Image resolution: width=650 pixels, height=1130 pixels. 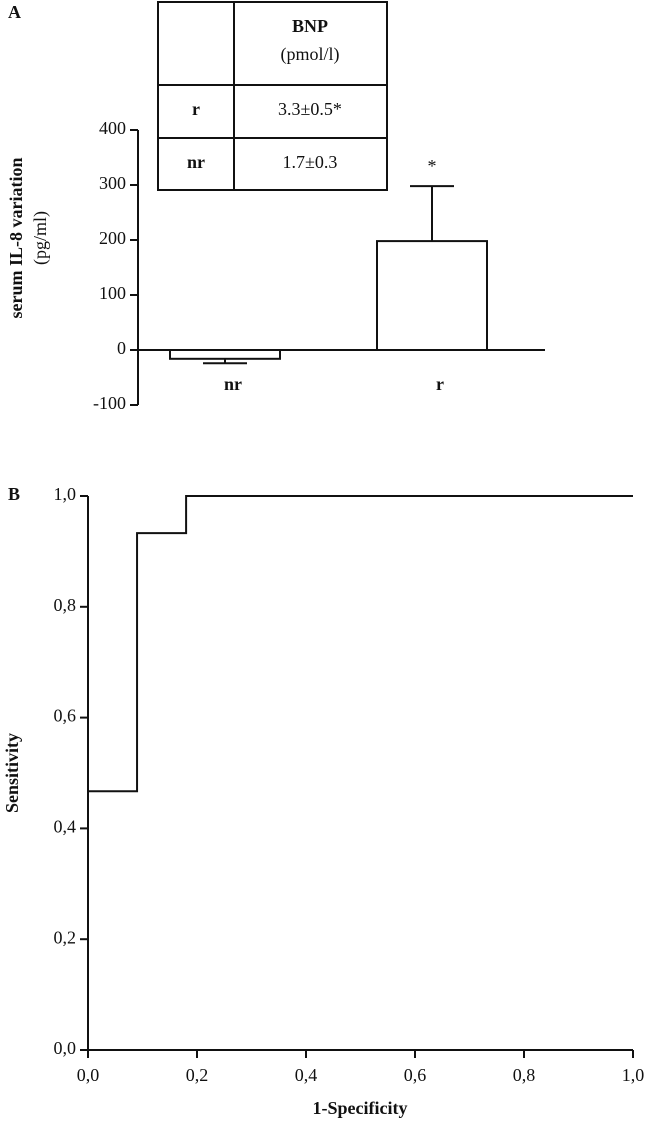 I want to click on table-cell: r, so click(x=196, y=109).